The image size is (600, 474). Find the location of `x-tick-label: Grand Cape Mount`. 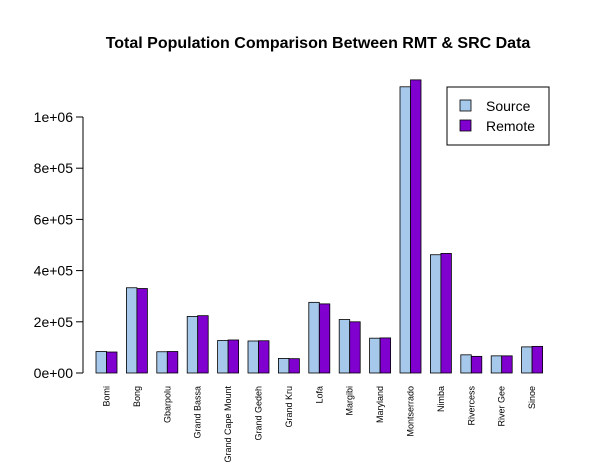

x-tick-label: Grand Cape Mount is located at coordinates (228, 424).